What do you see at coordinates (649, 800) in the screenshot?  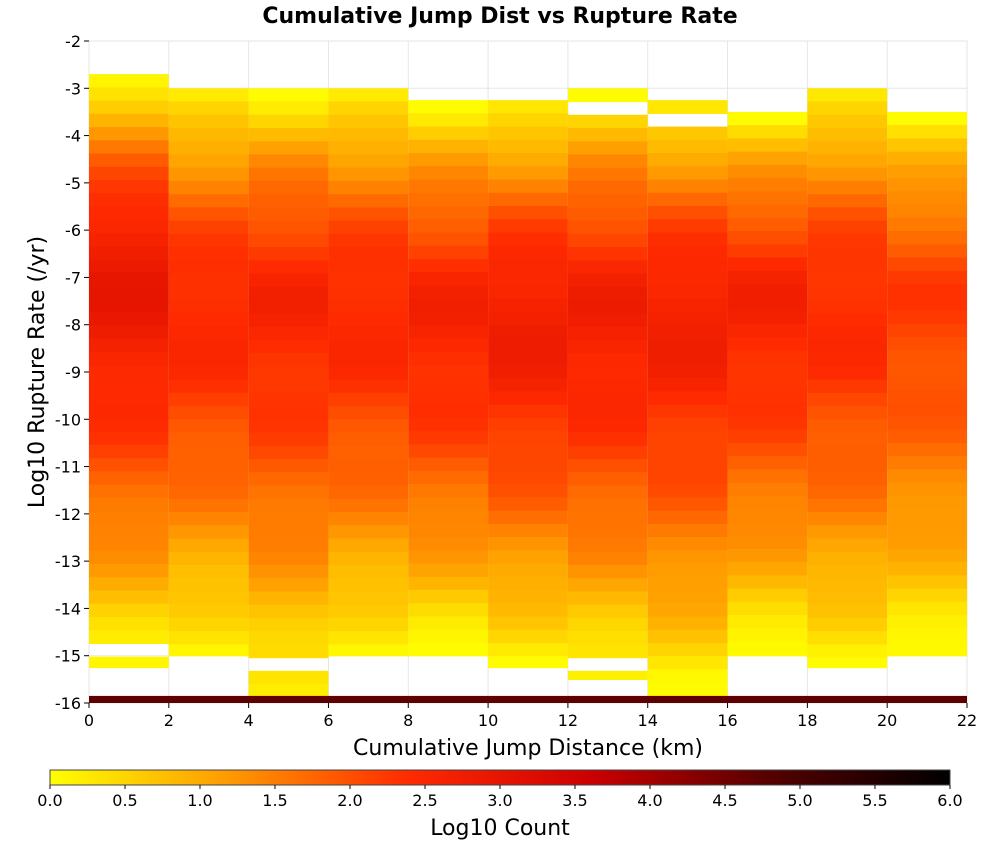 I see `colorbar-tick-label: 4.0` at bounding box center [649, 800].